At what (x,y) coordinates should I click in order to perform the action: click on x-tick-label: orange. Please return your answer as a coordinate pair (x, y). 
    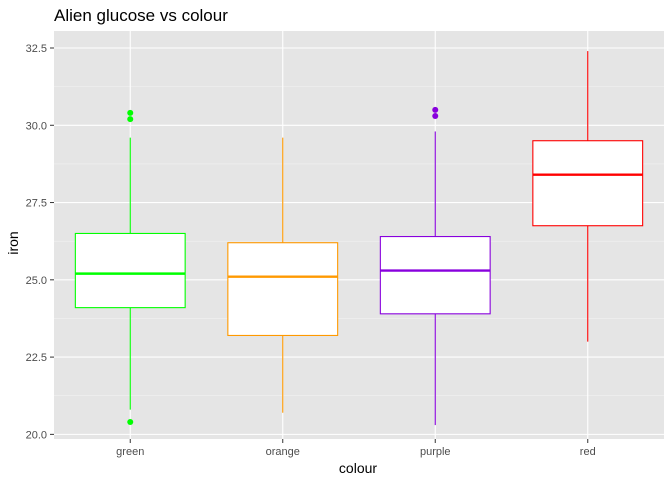
    Looking at the image, I should click on (283, 452).